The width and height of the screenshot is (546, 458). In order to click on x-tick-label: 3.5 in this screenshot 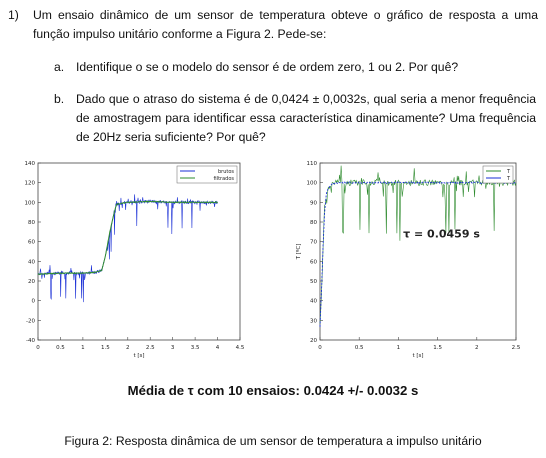, I will do `click(195, 348)`.